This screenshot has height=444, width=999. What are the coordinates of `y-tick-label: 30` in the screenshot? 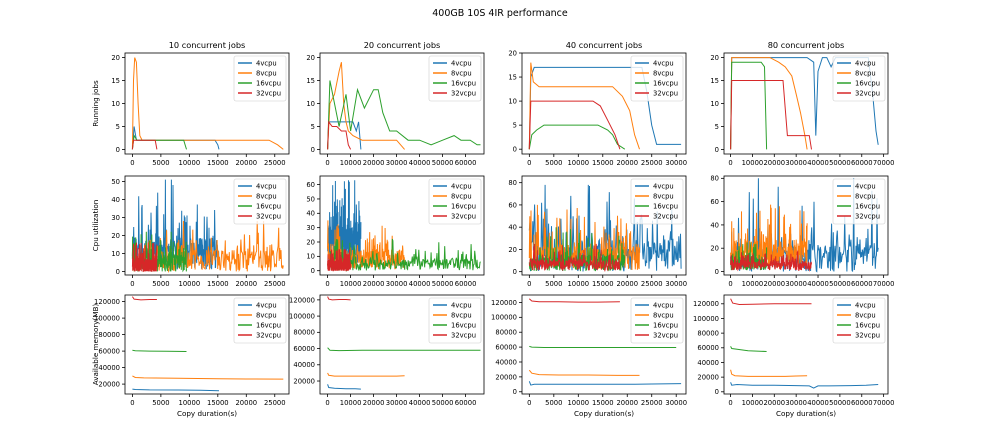 It's located at (310, 228).